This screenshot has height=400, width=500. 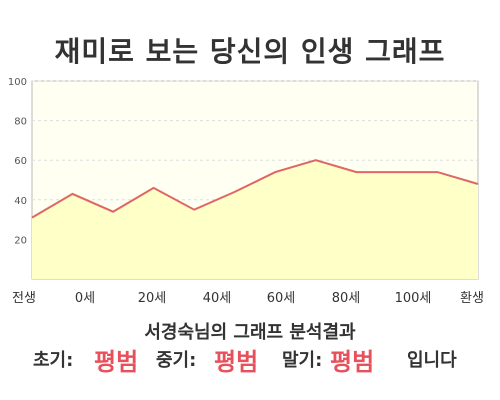 What do you see at coordinates (24, 298) in the screenshot?
I see `x-tick-label: 전생` at bounding box center [24, 298].